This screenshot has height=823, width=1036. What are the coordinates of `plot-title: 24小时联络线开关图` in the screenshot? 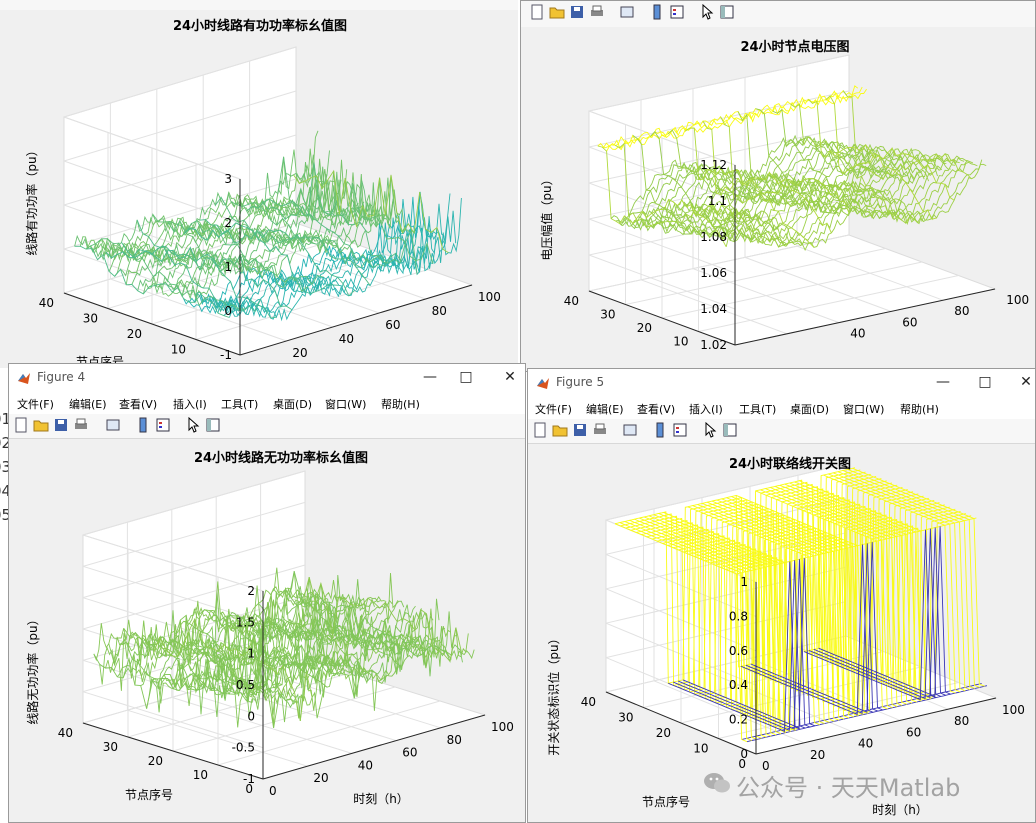 It's located at (790, 464).